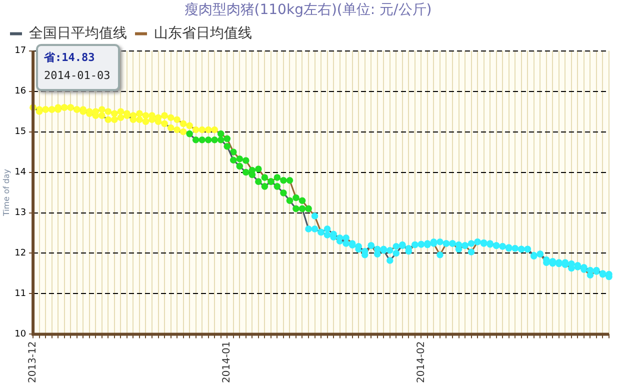 This screenshot has height=386, width=624. What do you see at coordinates (33, 362) in the screenshot?
I see `x-tick-label: 2013-12` at bounding box center [33, 362].